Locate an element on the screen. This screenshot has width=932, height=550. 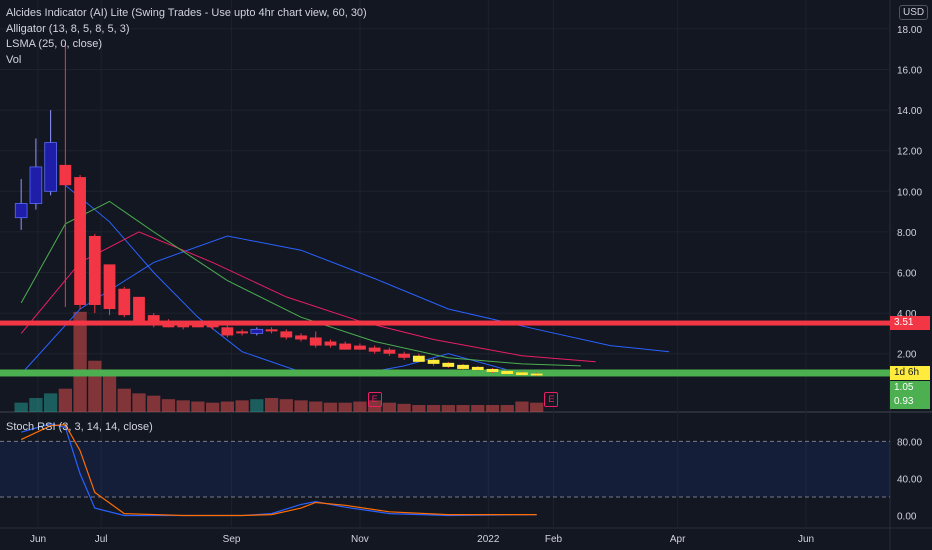
time-tick-label: Feb is located at coordinates (554, 539).